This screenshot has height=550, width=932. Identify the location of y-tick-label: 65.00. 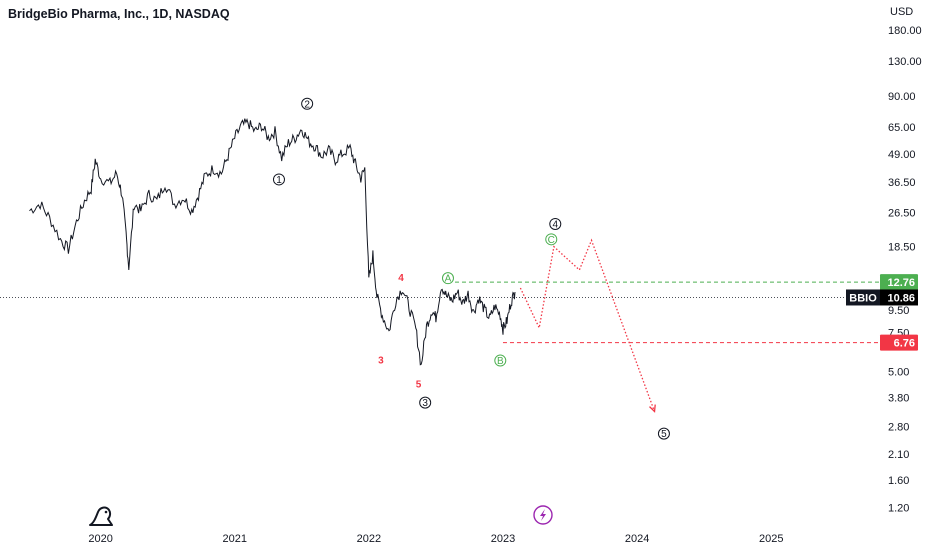
(902, 128).